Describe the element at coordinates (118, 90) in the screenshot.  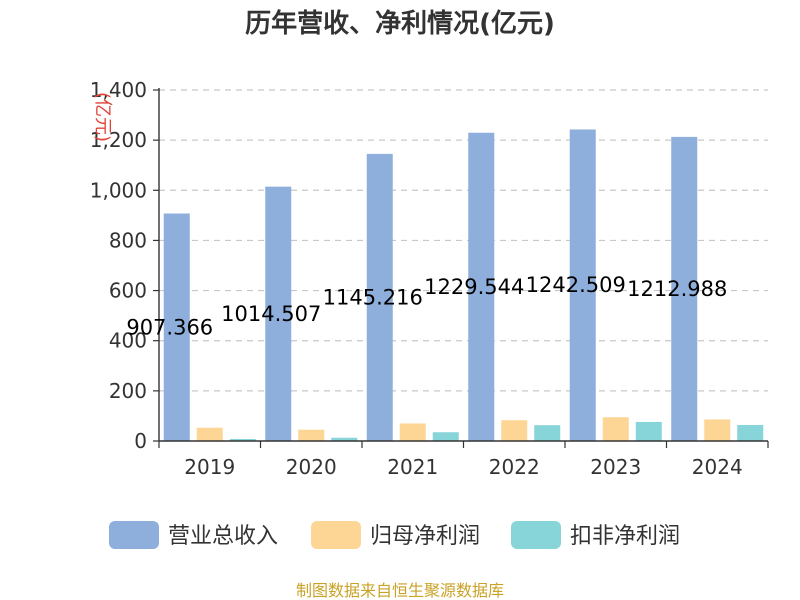
I see `y-tick-label: 1,400` at that location.